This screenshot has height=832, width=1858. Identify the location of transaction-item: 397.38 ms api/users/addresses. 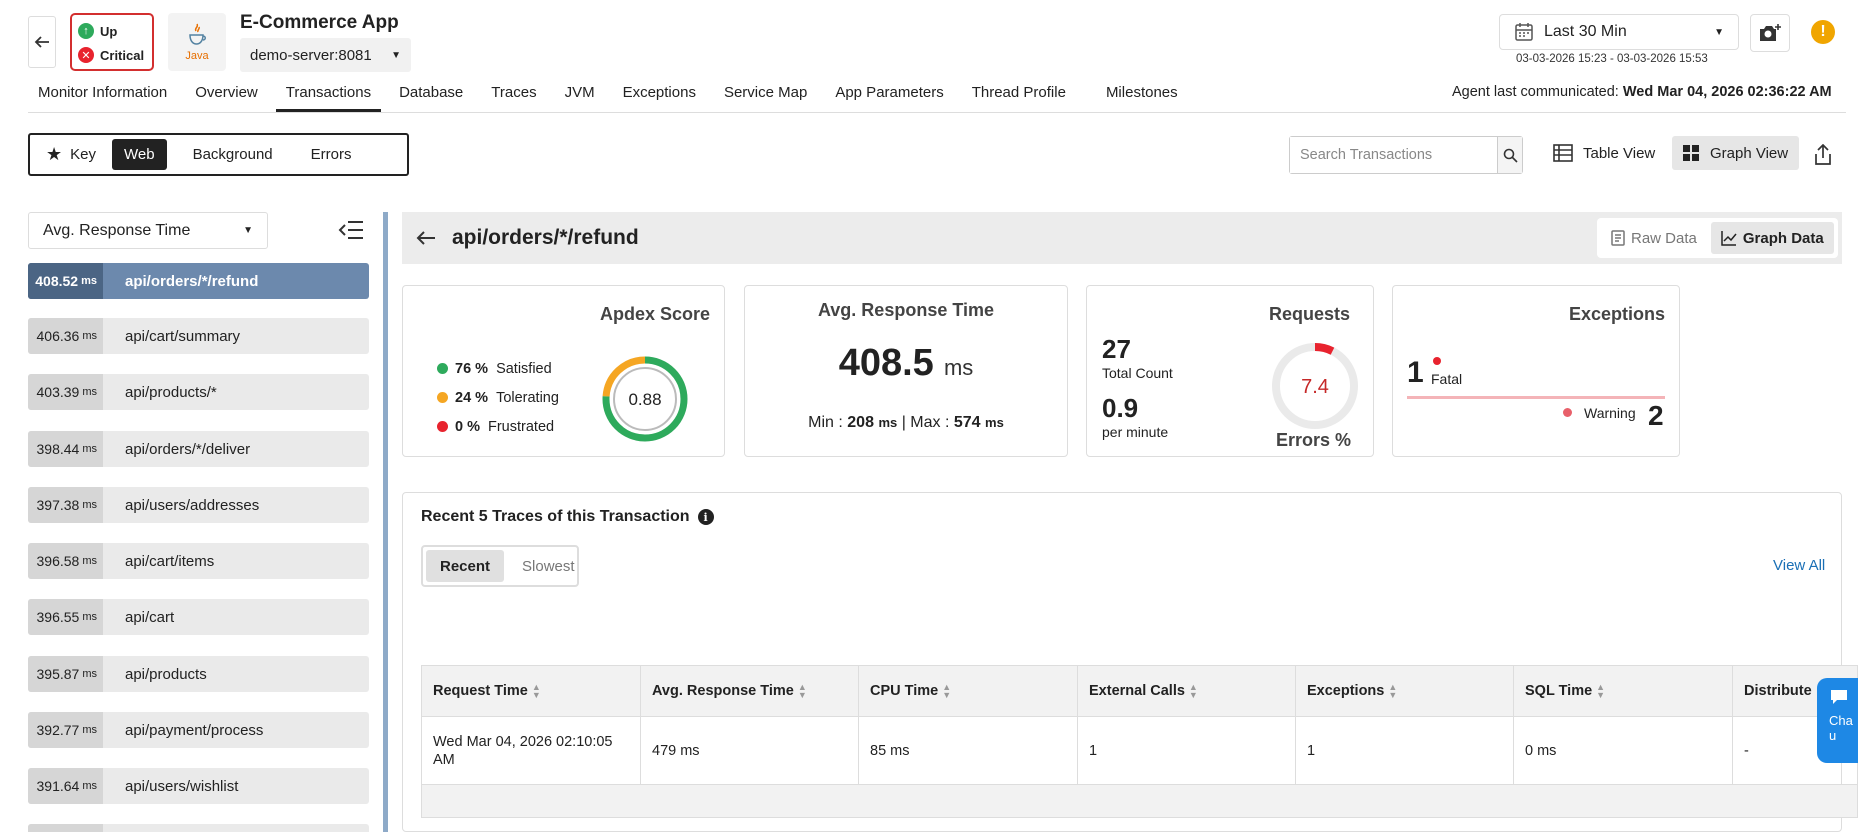
(198, 505).